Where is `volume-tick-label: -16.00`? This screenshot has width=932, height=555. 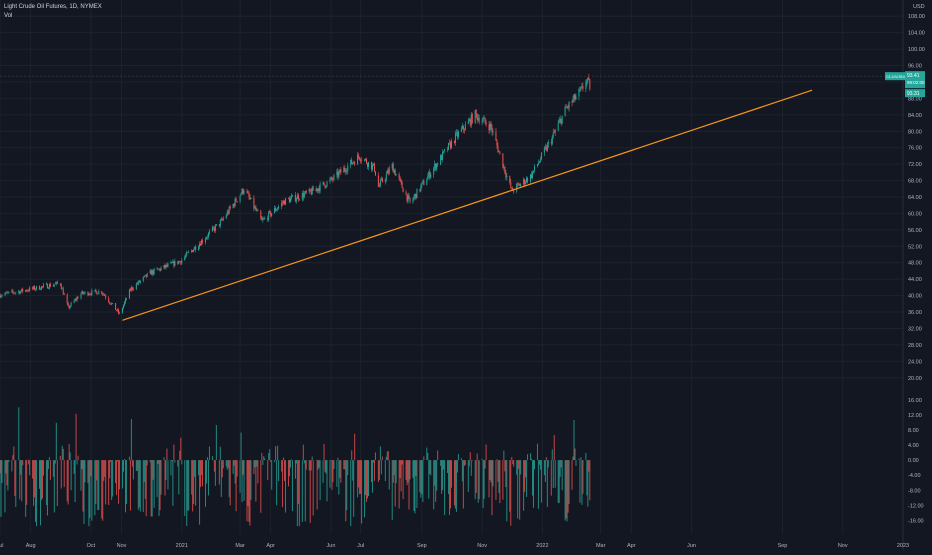 volume-tick-label: -16.00 is located at coordinates (916, 521).